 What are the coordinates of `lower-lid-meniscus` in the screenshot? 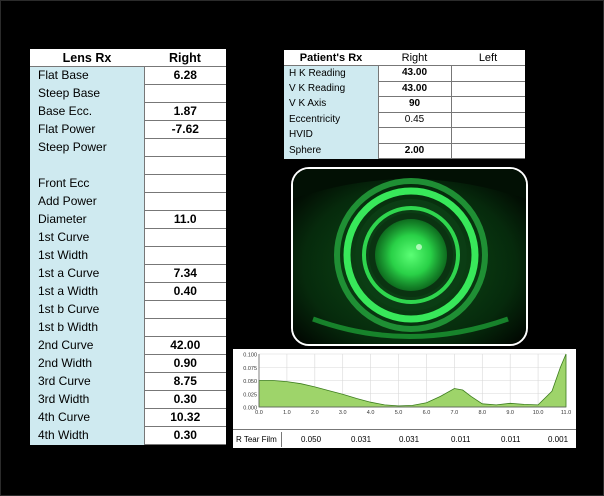 It's located at (410, 327).